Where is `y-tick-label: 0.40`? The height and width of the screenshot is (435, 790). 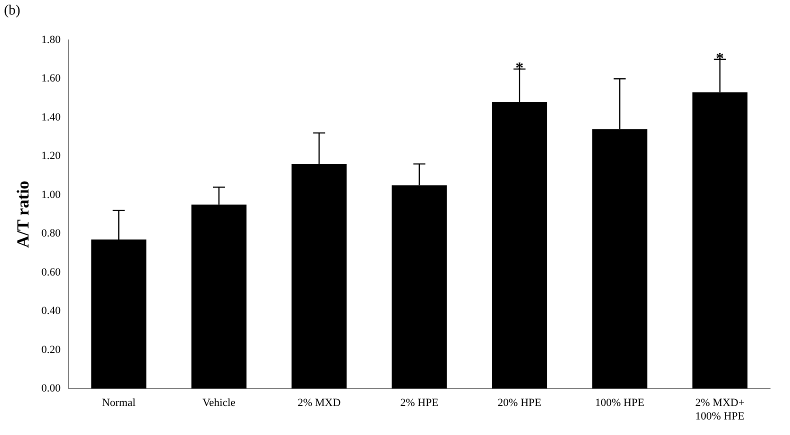 y-tick-label: 0.40 is located at coordinates (51, 311).